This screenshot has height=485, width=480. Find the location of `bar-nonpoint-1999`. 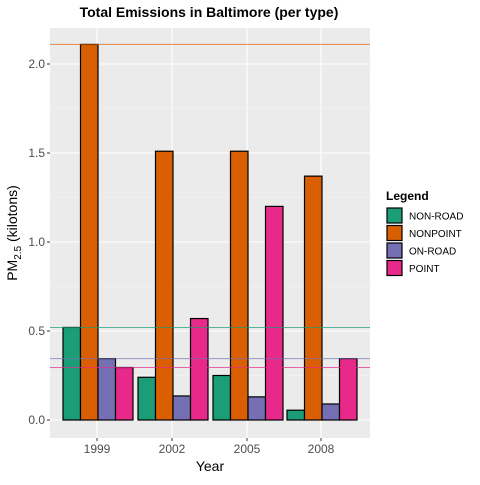

bar-nonpoint-1999 is located at coordinates (90, 232).